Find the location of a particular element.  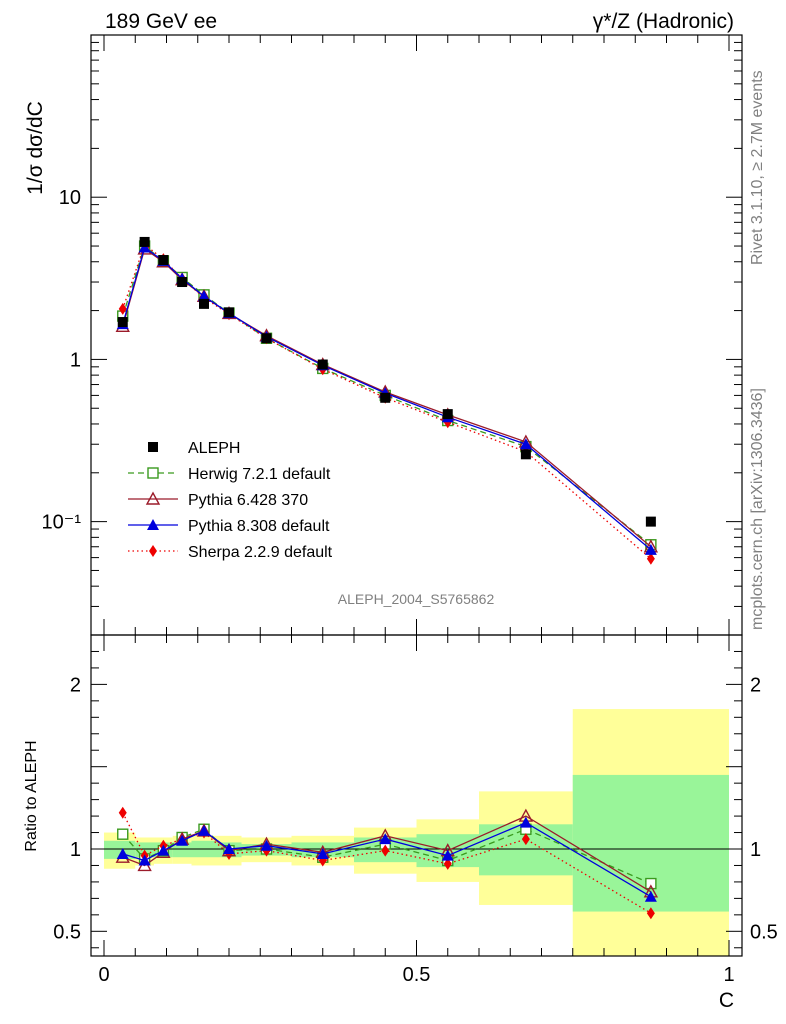

legend-marker-pythia-8-308-default is located at coordinates (153, 524).